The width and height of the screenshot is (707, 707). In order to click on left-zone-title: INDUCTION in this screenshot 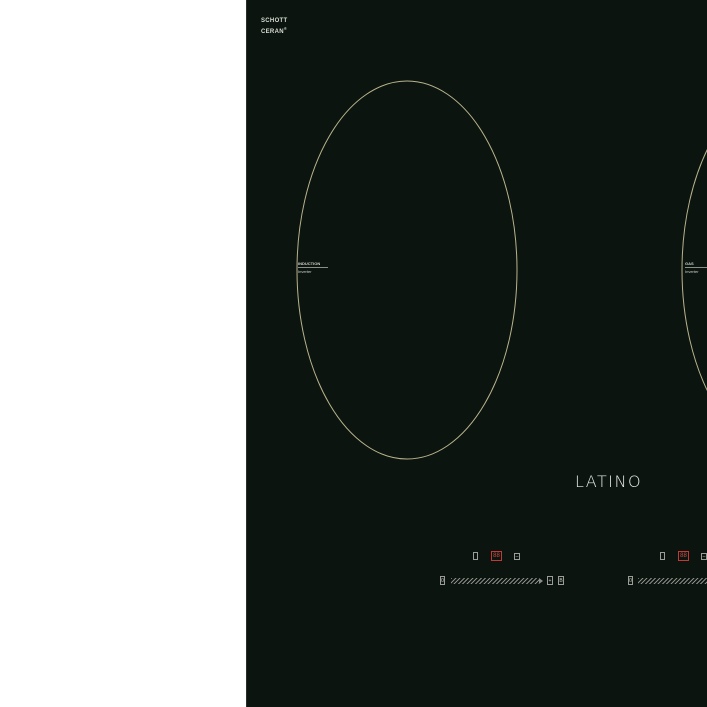, I will do `click(309, 263)`.